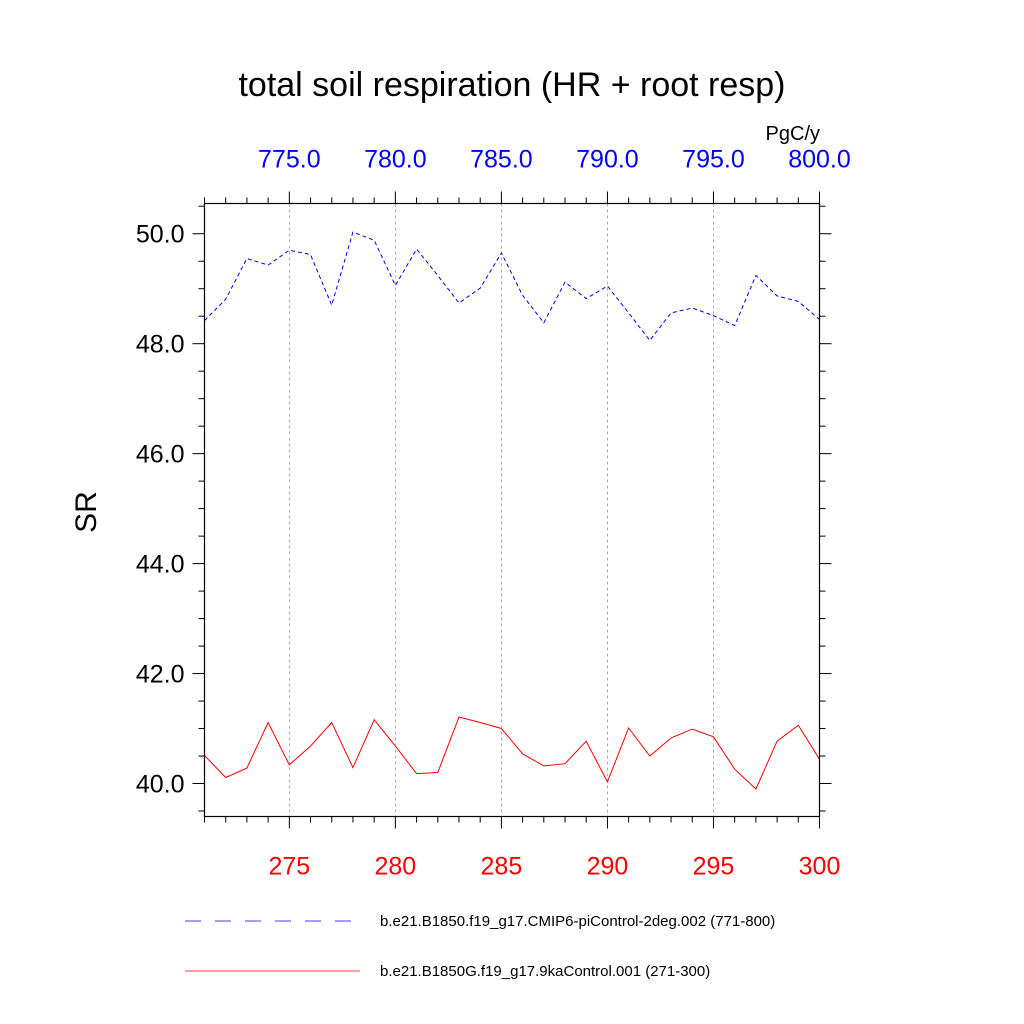 This screenshot has width=1024, height=1024. I want to click on x-top-tick-label: 785.0, so click(501, 160).